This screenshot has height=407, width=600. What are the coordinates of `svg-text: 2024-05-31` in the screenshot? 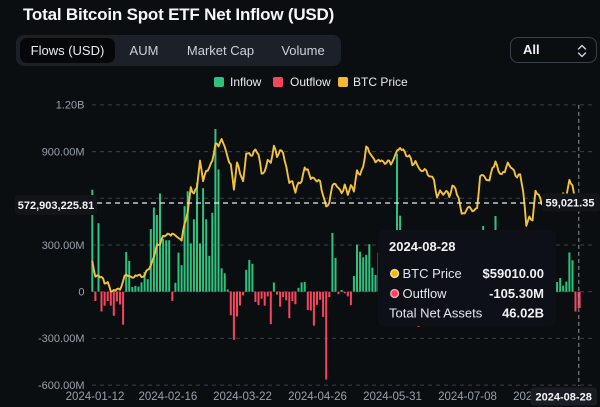 It's located at (392, 397).